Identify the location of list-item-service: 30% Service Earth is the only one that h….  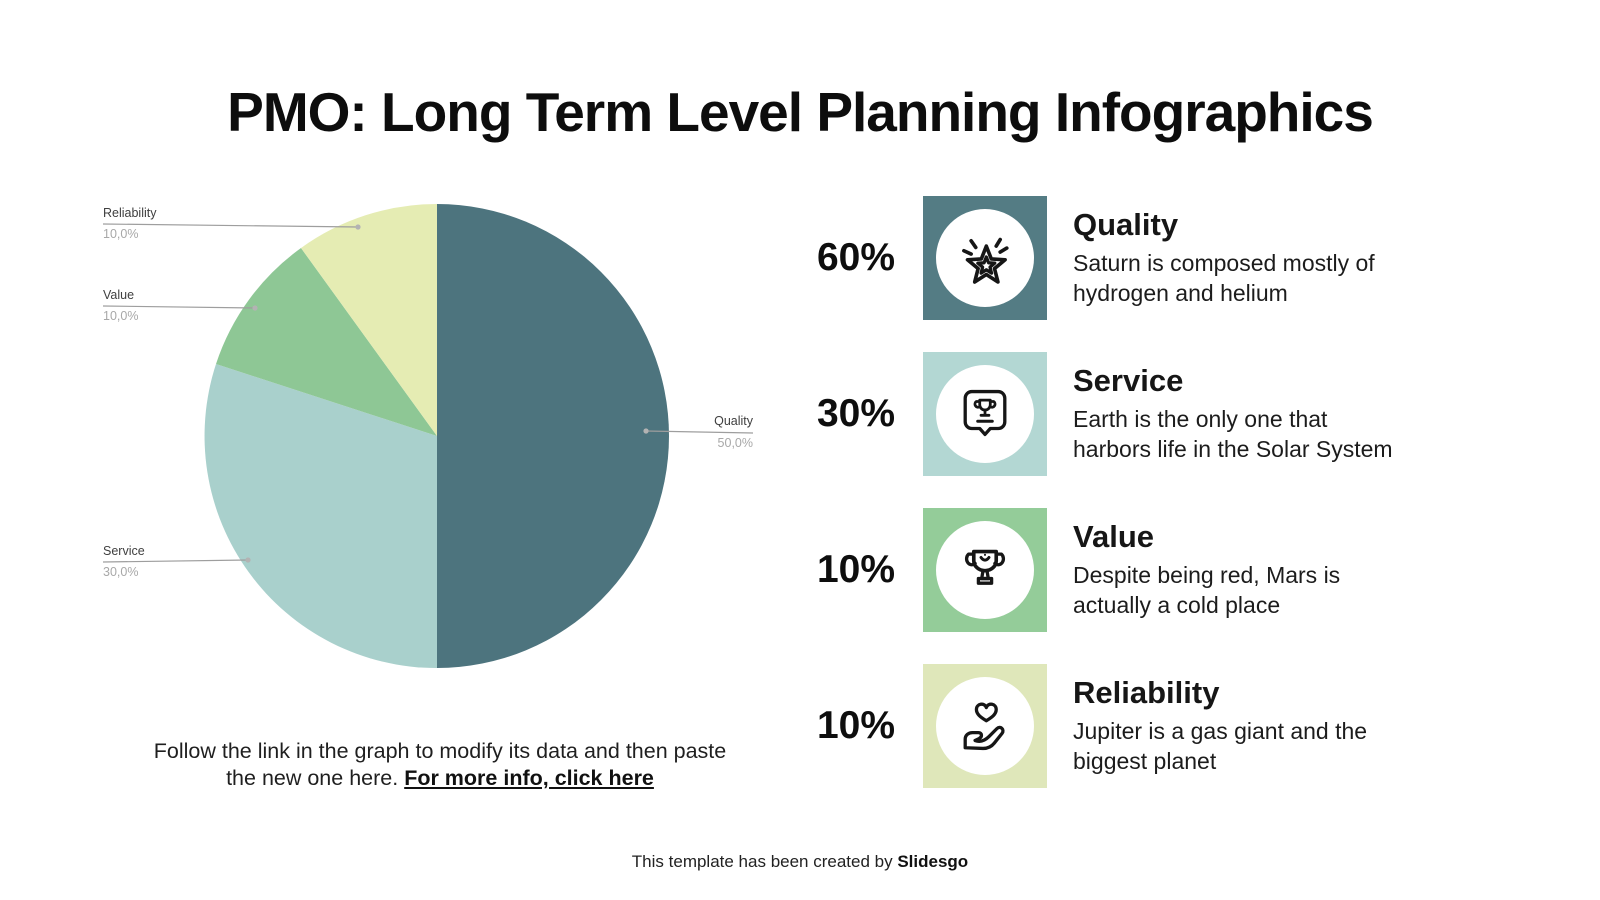
(1160, 414).